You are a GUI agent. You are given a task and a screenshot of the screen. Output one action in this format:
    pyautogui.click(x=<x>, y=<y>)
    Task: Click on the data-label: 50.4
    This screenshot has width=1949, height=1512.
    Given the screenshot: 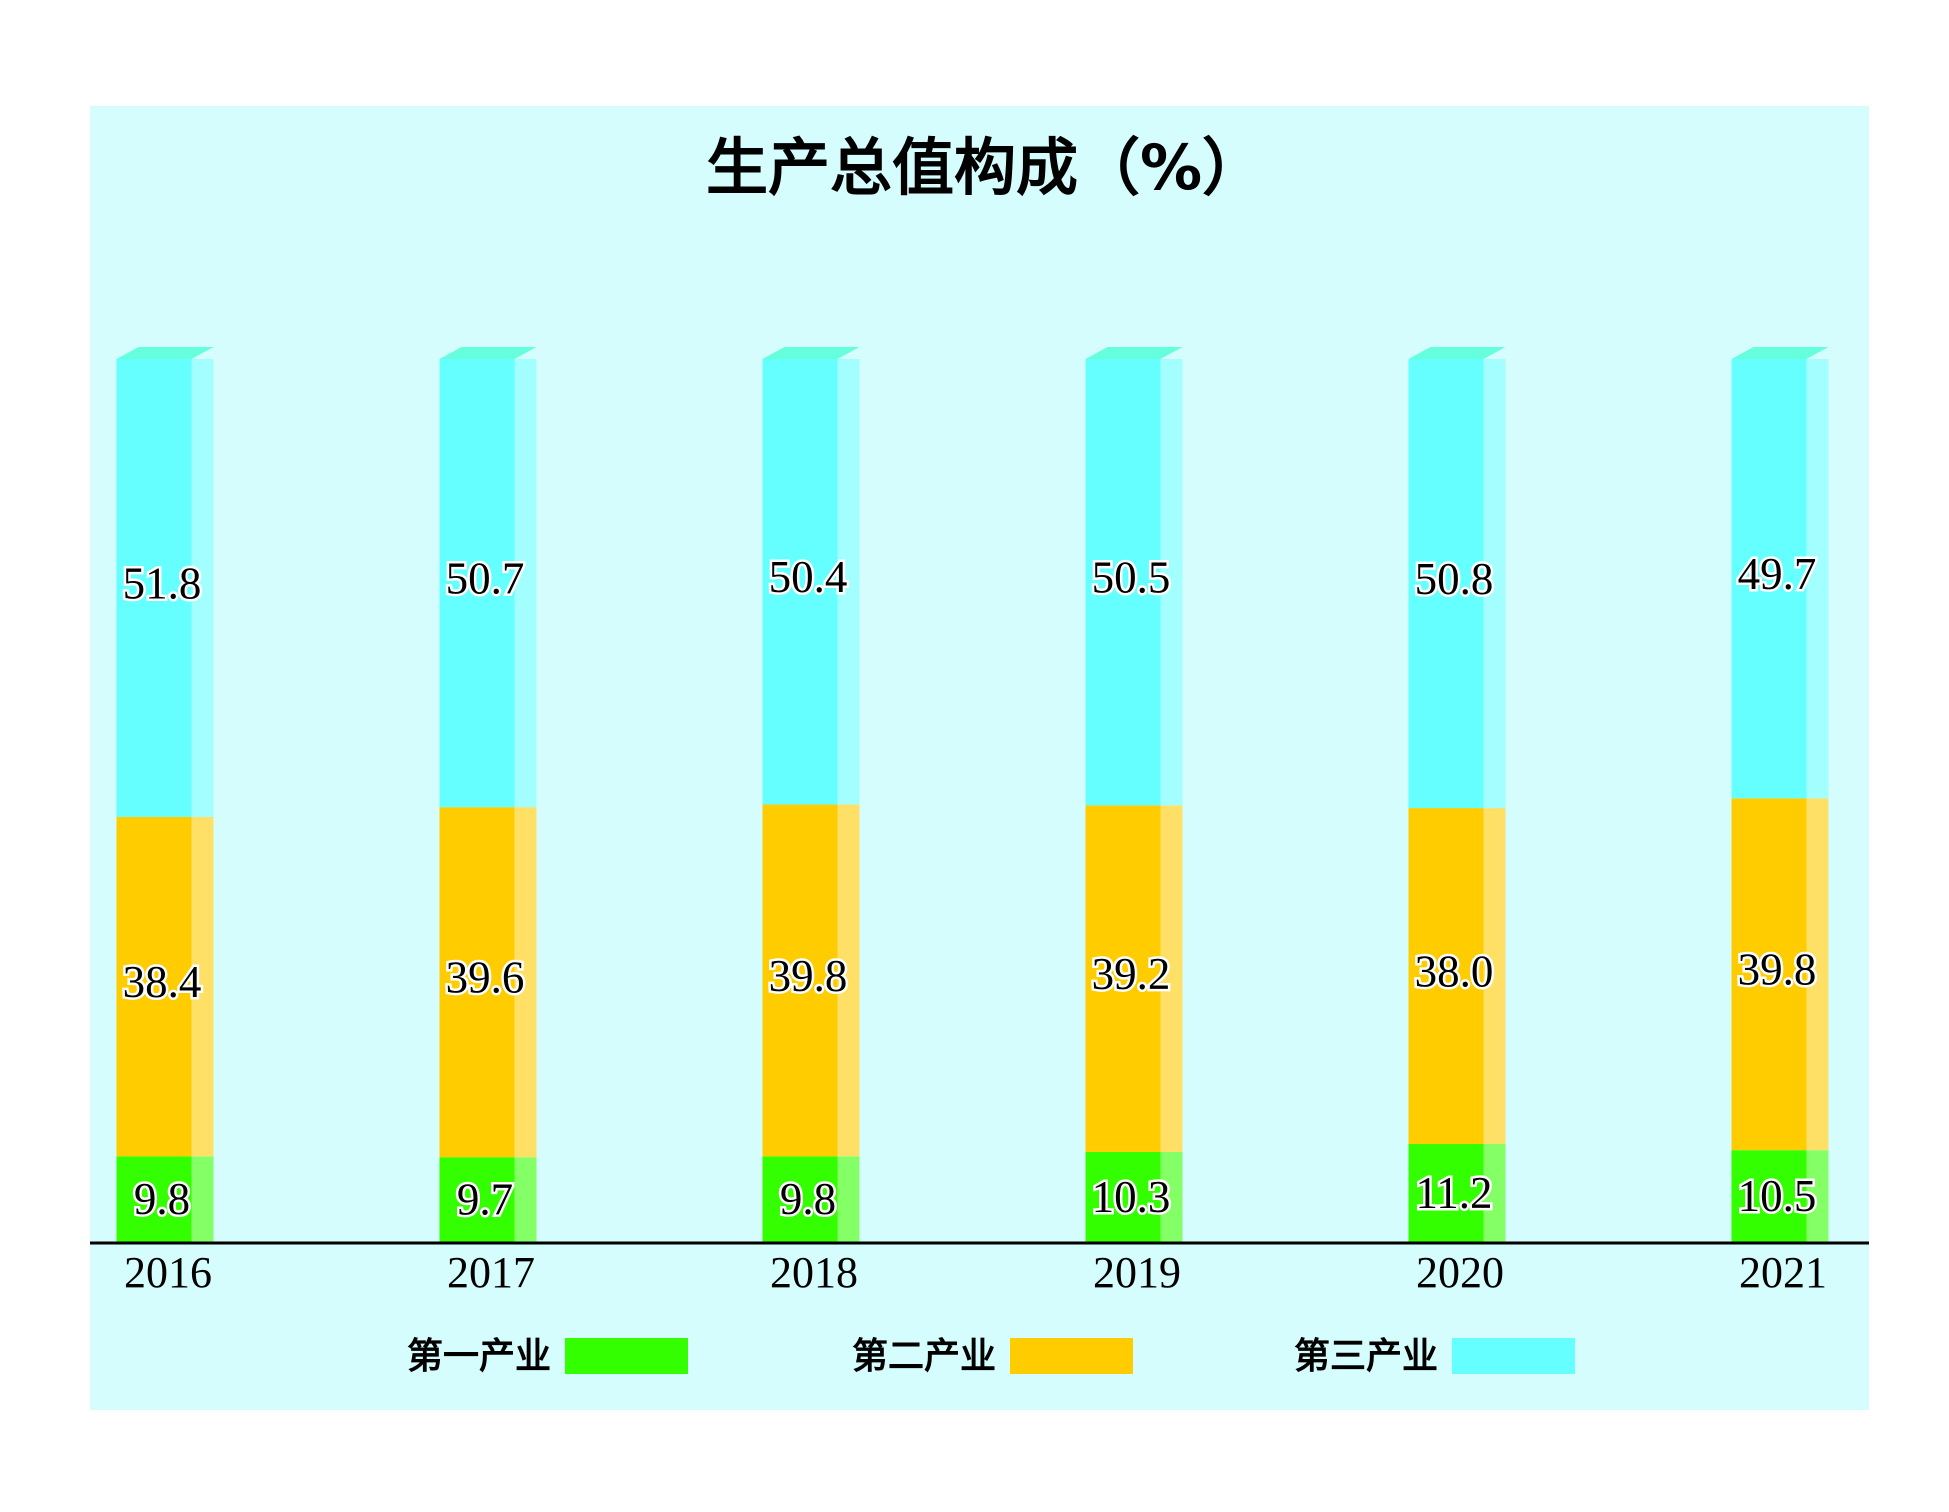 What is the action you would take?
    pyautogui.click(x=808, y=577)
    